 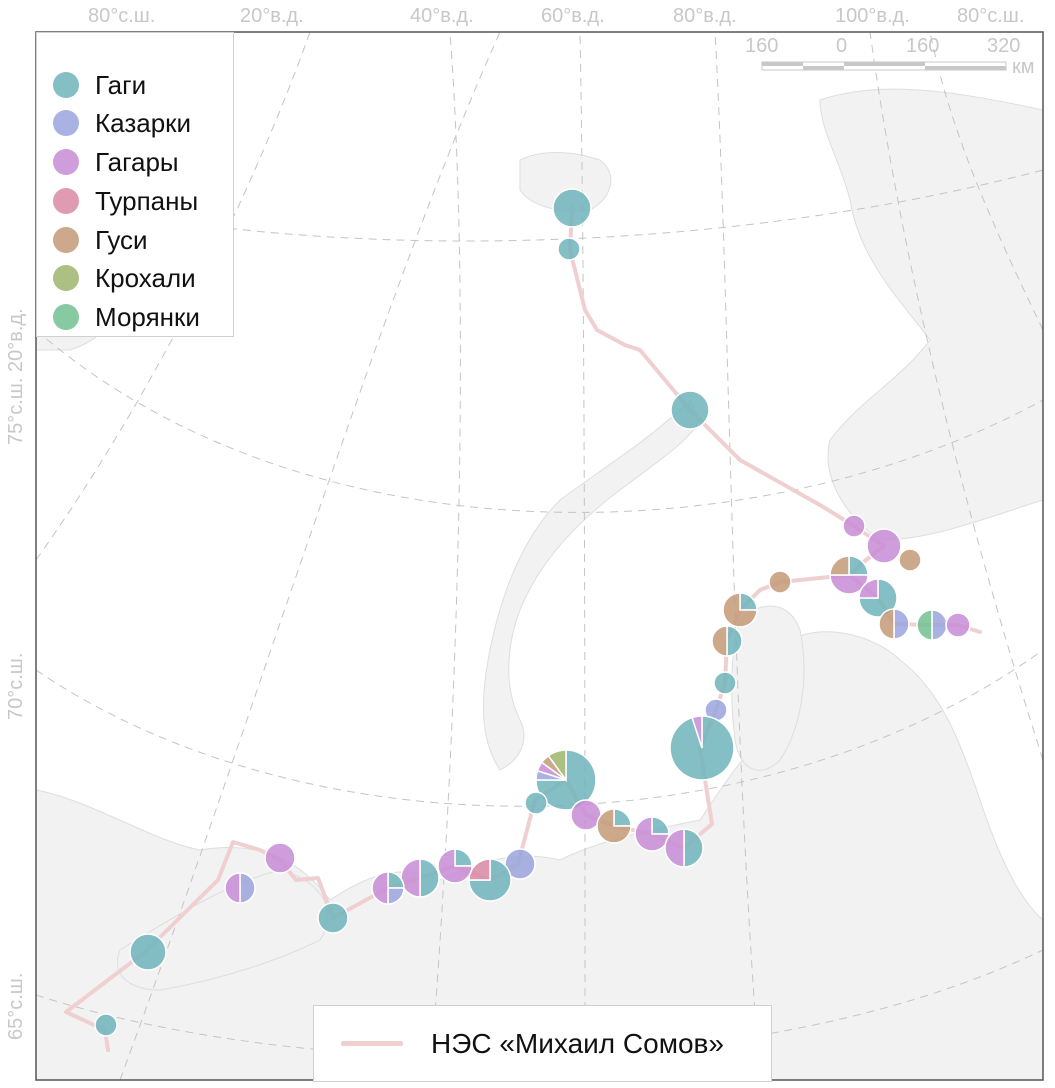 I want to click on legend-swatch-krokhali, so click(x=66, y=278).